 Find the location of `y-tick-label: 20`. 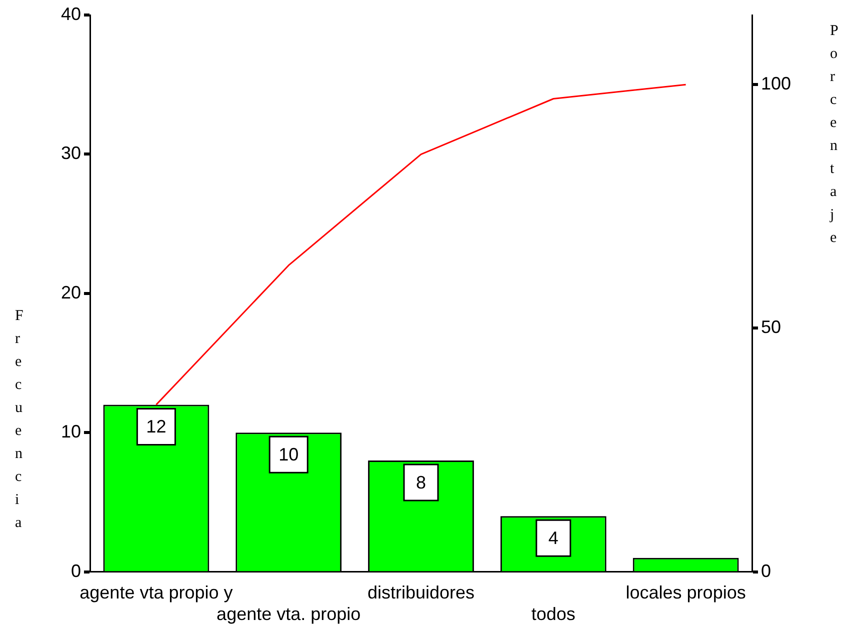

y-tick-label: 20 is located at coordinates (70, 292).